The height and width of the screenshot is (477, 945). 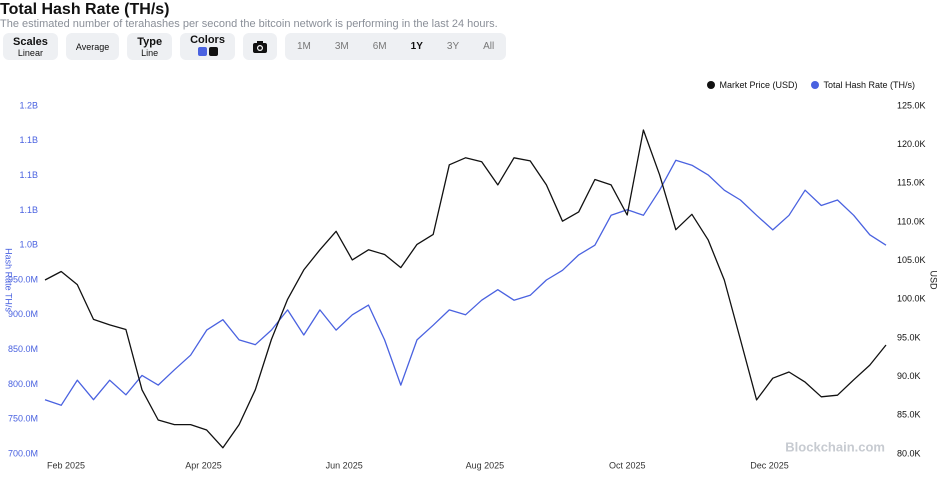 I want to click on y2-tick-label: 85.0K, so click(x=909, y=415).